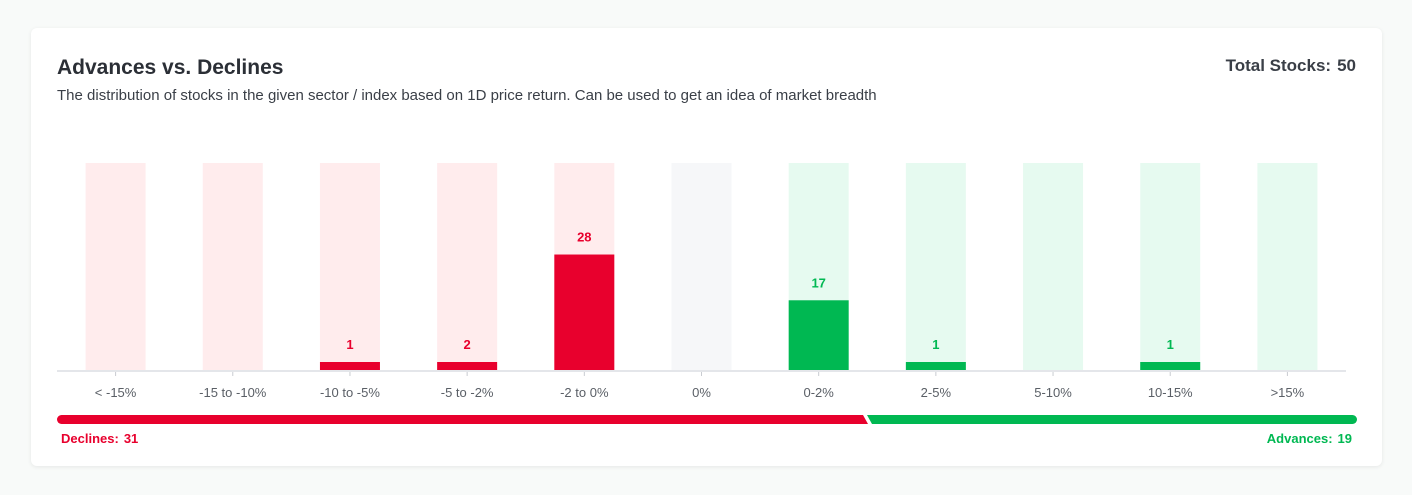 Image resolution: width=1412 pixels, height=495 pixels. What do you see at coordinates (1053, 392) in the screenshot?
I see `x-tick-label: 5-10%` at bounding box center [1053, 392].